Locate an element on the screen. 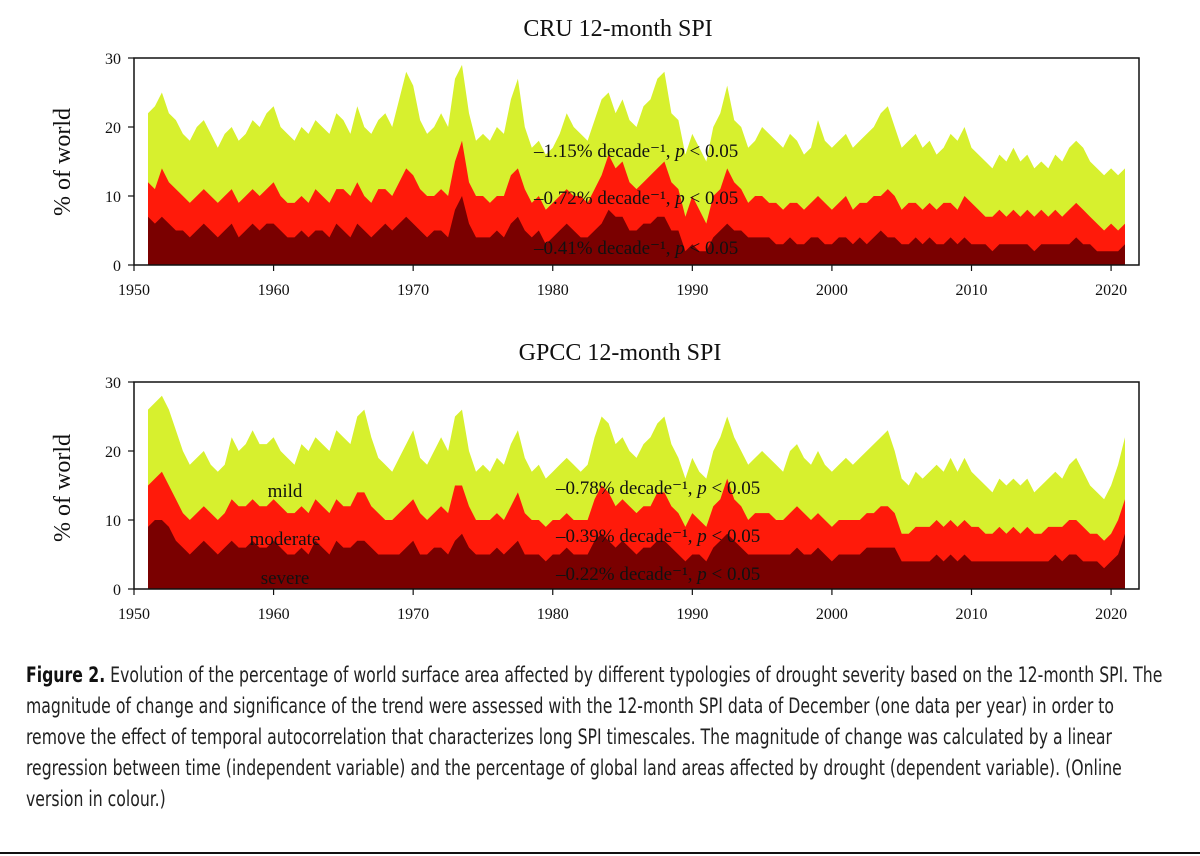  trend-annotation-mild: –0.78% decade⁻¹, p < 0.05 is located at coordinates (657, 488).